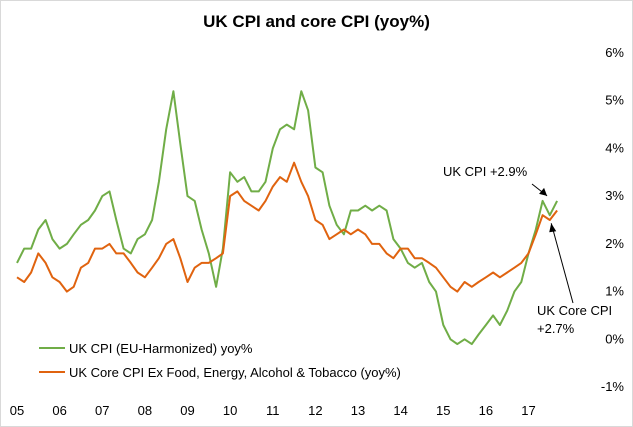 Image resolution: width=633 pixels, height=427 pixels. I want to click on x-tick-label: 05, so click(17, 410).